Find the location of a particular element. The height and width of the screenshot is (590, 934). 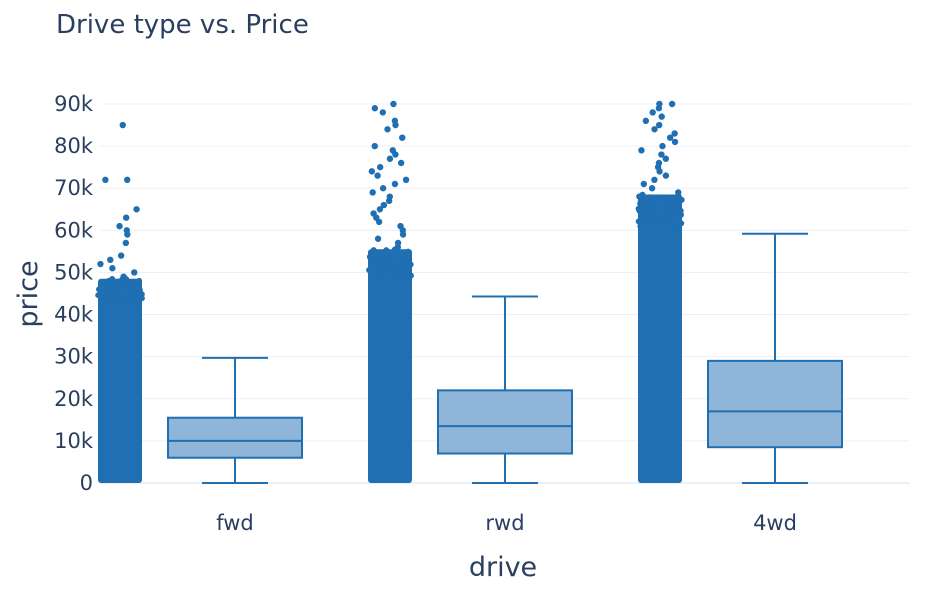

y-tick-label: 60k is located at coordinates (74, 230).